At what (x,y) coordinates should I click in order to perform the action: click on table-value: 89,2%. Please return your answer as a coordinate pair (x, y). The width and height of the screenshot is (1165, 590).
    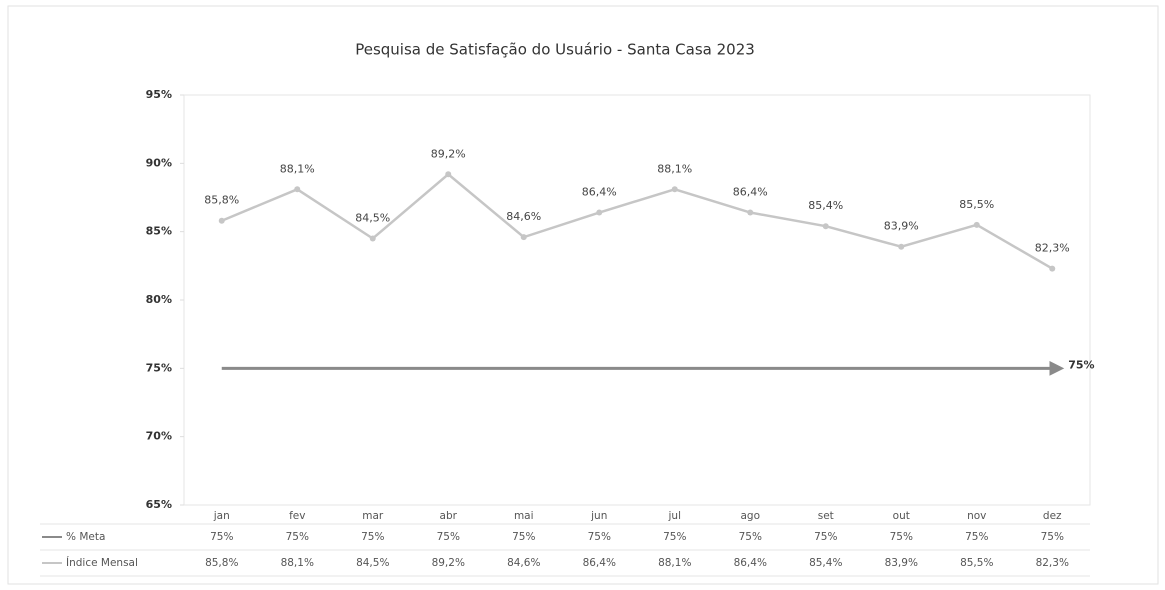
    Looking at the image, I should click on (448, 563).